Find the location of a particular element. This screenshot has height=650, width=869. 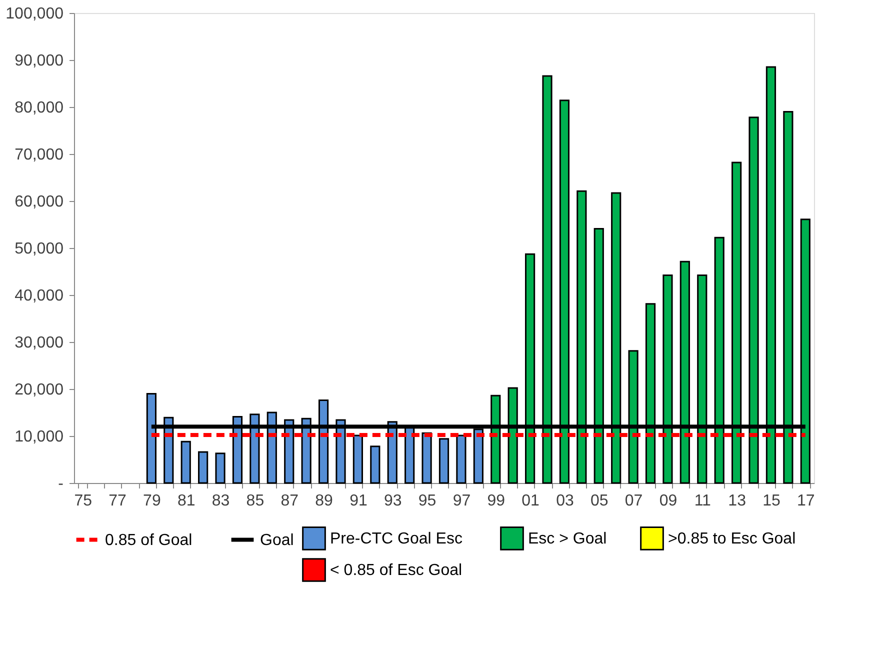

y-tick-label: 60,000 is located at coordinates (39, 202).